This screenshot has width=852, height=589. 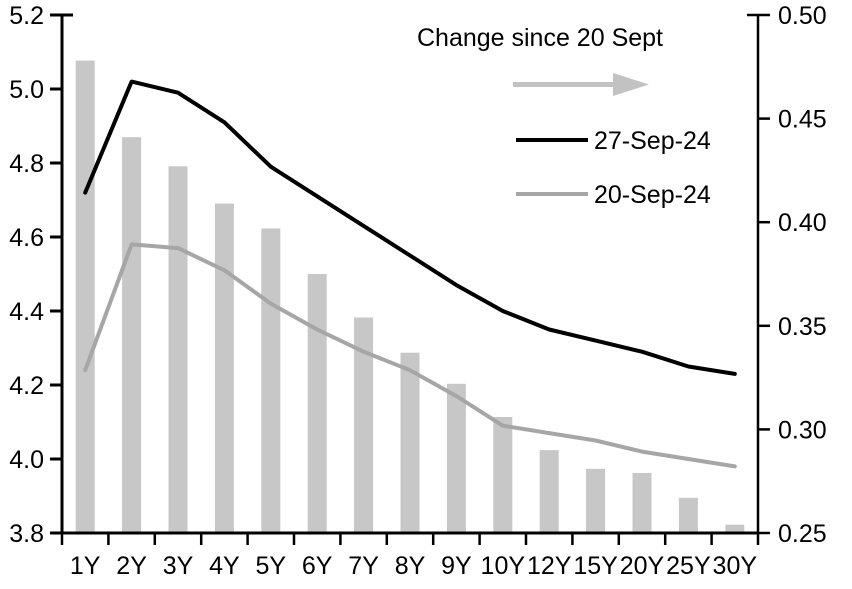 I want to click on x-axis-tick-label-12y: 12Y, so click(x=549, y=566).